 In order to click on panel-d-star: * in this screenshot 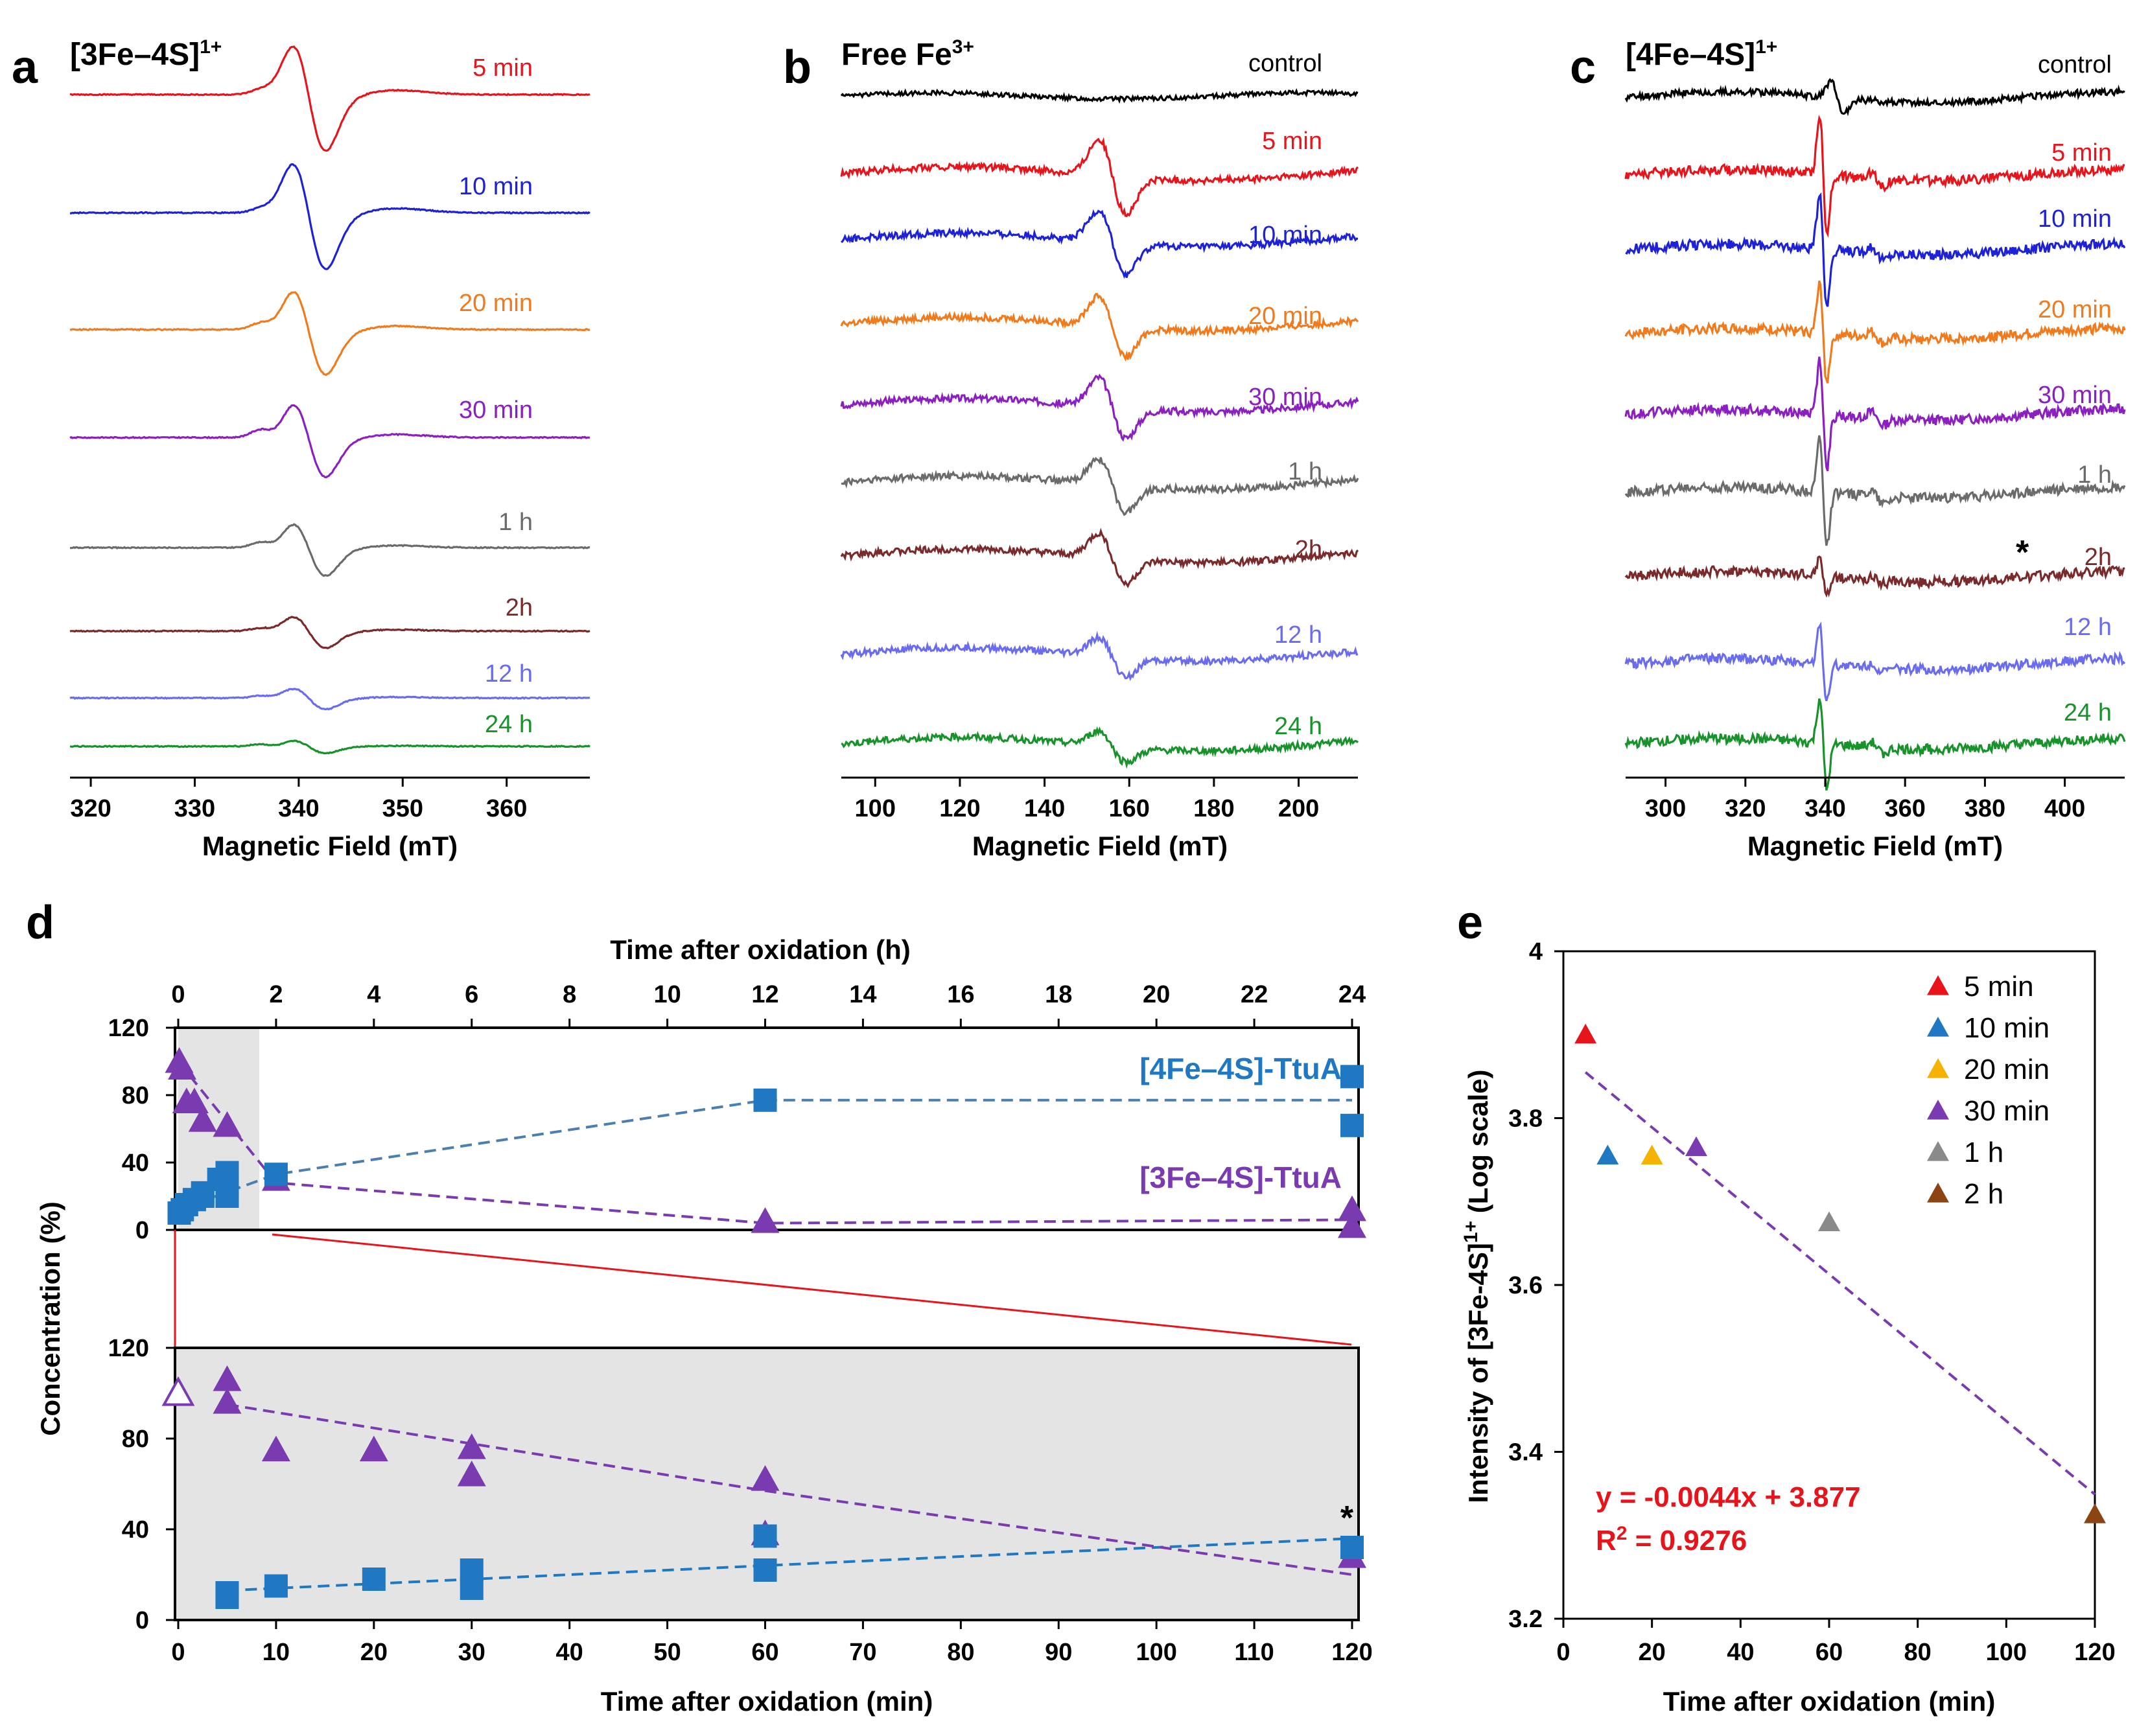, I will do `click(1347, 1518)`.